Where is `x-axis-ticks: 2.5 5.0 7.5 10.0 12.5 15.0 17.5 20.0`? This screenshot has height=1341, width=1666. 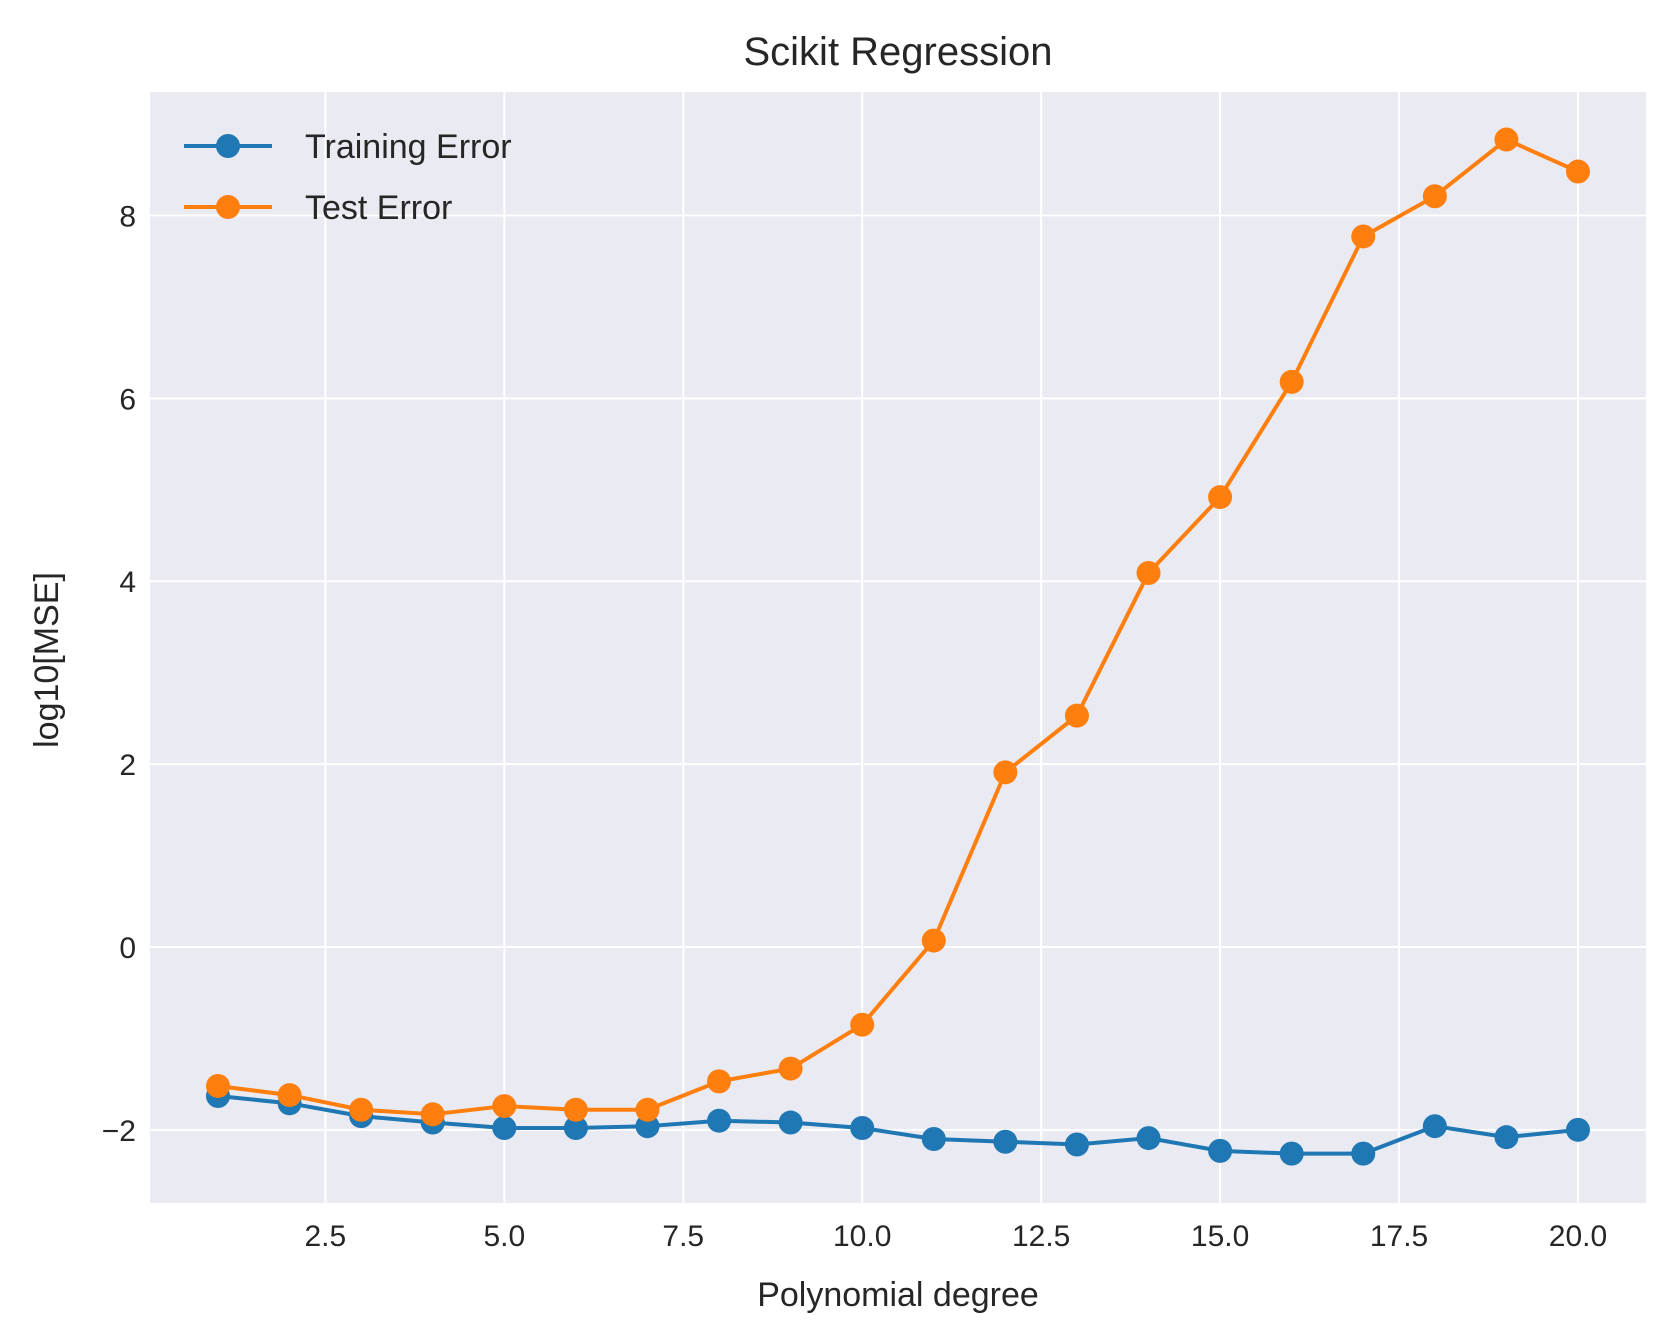 x-axis-ticks: 2.5 5.0 7.5 10.0 12.5 15.0 17.5 20.0 is located at coordinates (956, 1236).